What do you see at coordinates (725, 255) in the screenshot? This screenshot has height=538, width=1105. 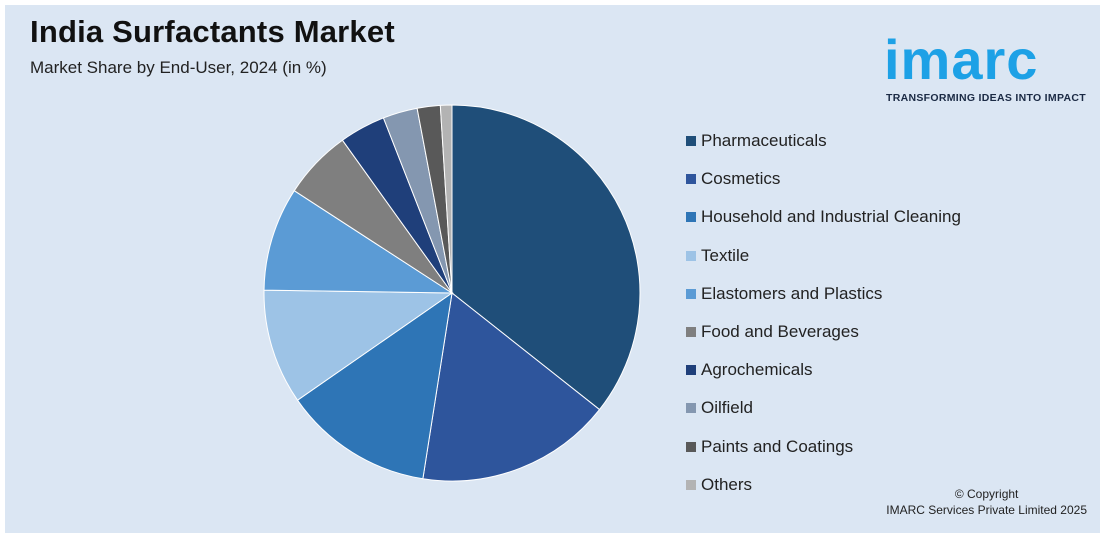 I see `legend-label: Textile` at bounding box center [725, 255].